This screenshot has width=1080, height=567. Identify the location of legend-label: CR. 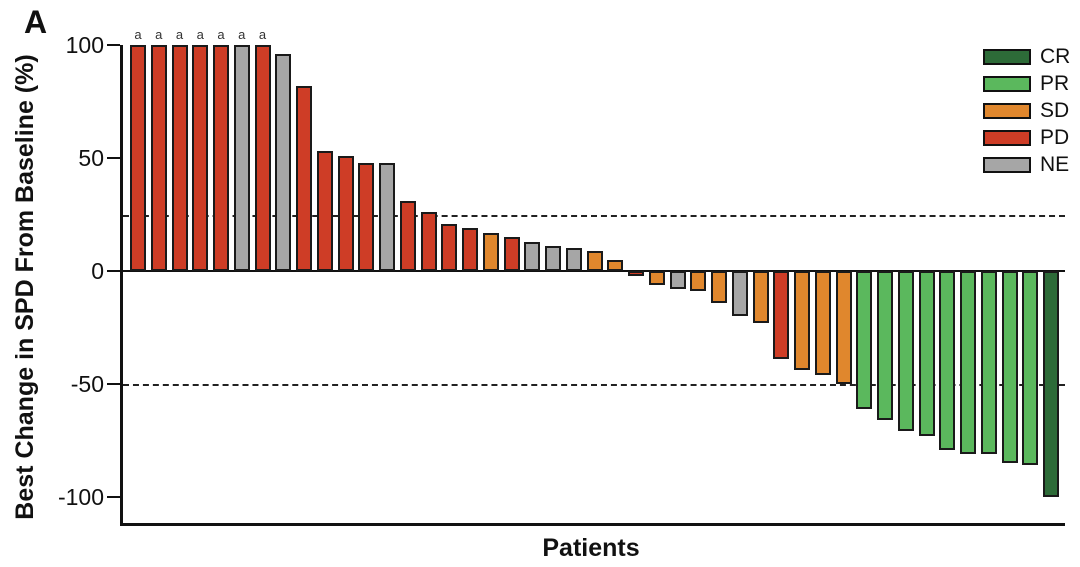
(1055, 56).